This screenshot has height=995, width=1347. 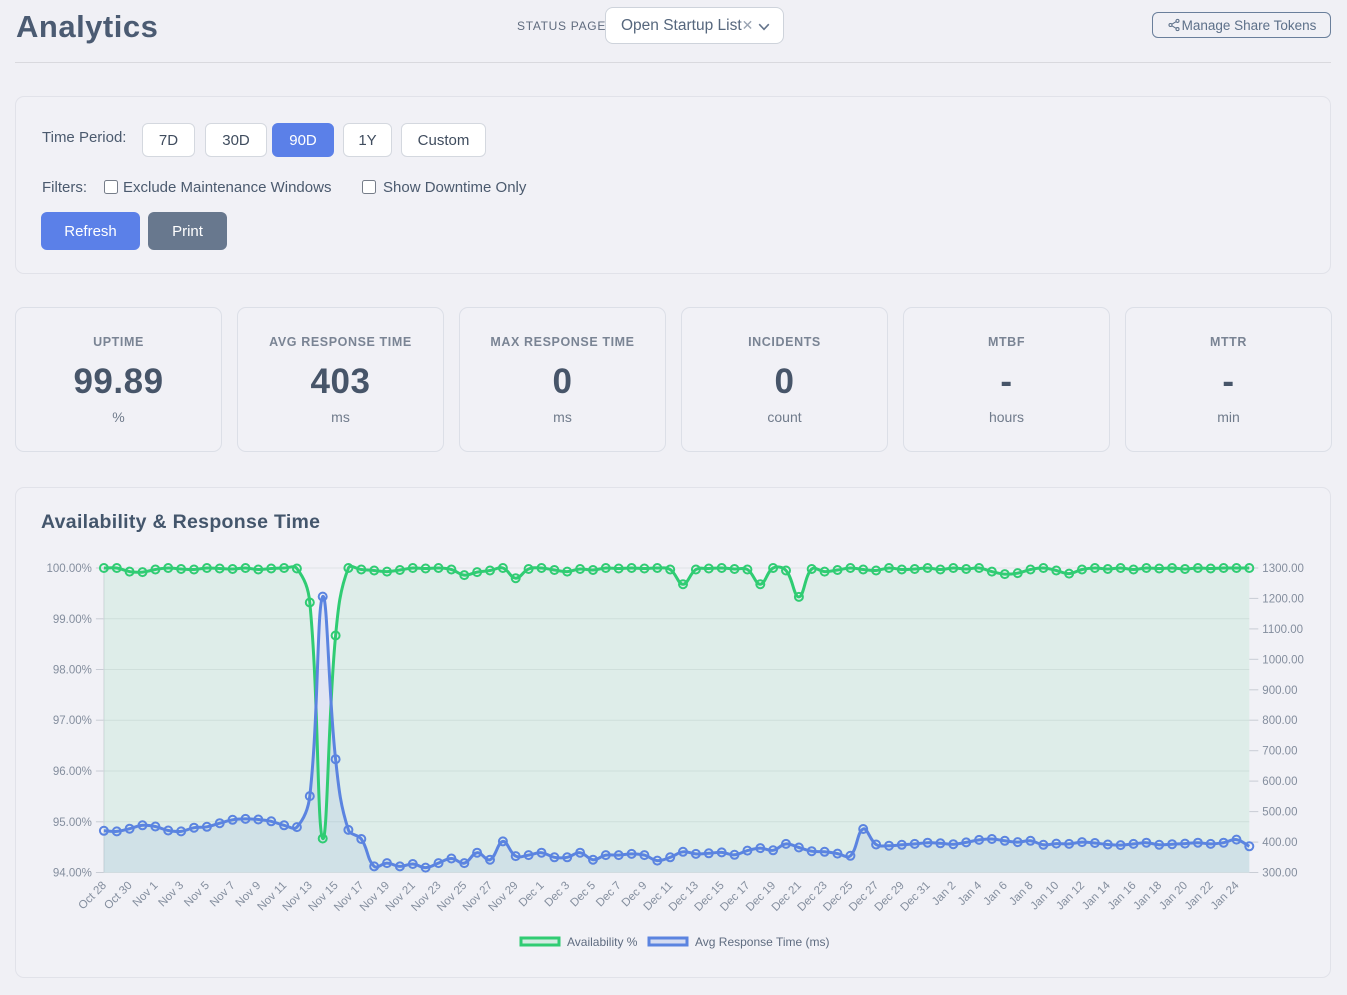 I want to click on svg-text: 97.00%, so click(x=72, y=721).